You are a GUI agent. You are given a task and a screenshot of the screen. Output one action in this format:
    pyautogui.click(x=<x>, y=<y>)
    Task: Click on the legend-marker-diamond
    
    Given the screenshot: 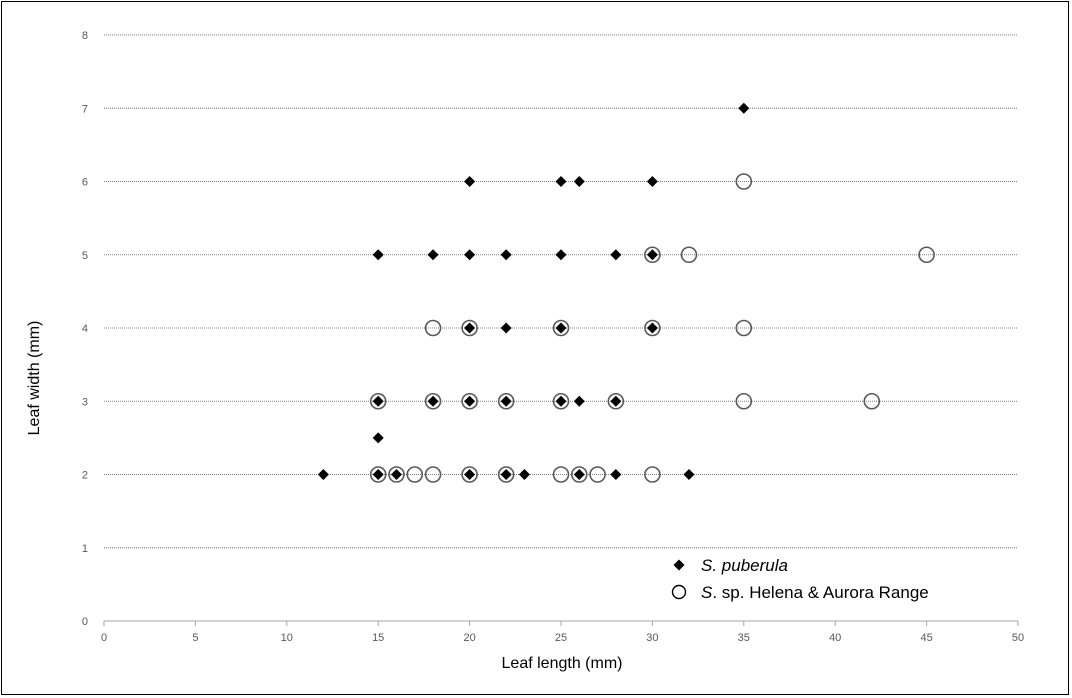 What is the action you would take?
    pyautogui.click(x=679, y=565)
    